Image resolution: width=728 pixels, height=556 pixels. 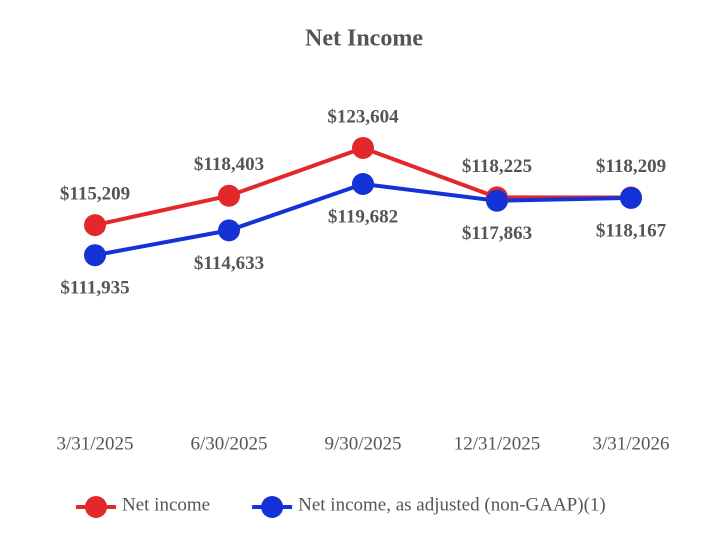 I want to click on x-tick-label: 3/31/2025, so click(x=94, y=443).